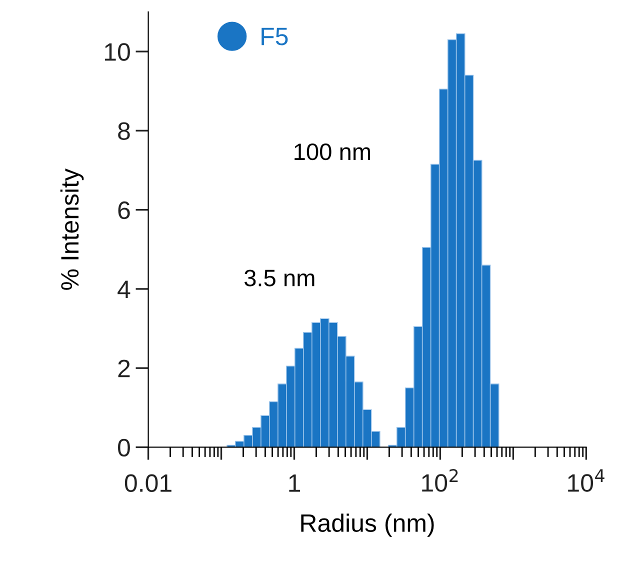  I want to click on legend-label: F5, so click(275, 37).